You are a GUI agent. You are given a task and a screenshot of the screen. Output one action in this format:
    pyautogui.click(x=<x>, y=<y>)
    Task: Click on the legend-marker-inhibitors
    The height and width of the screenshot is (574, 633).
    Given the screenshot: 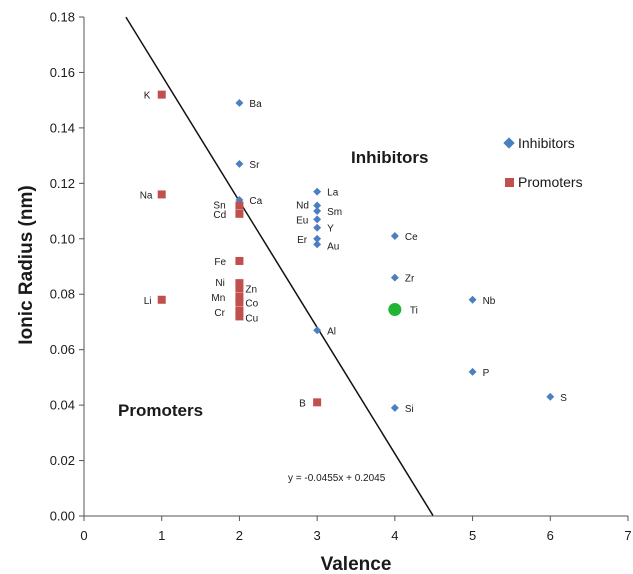 What is the action you would take?
    pyautogui.click(x=509, y=143)
    